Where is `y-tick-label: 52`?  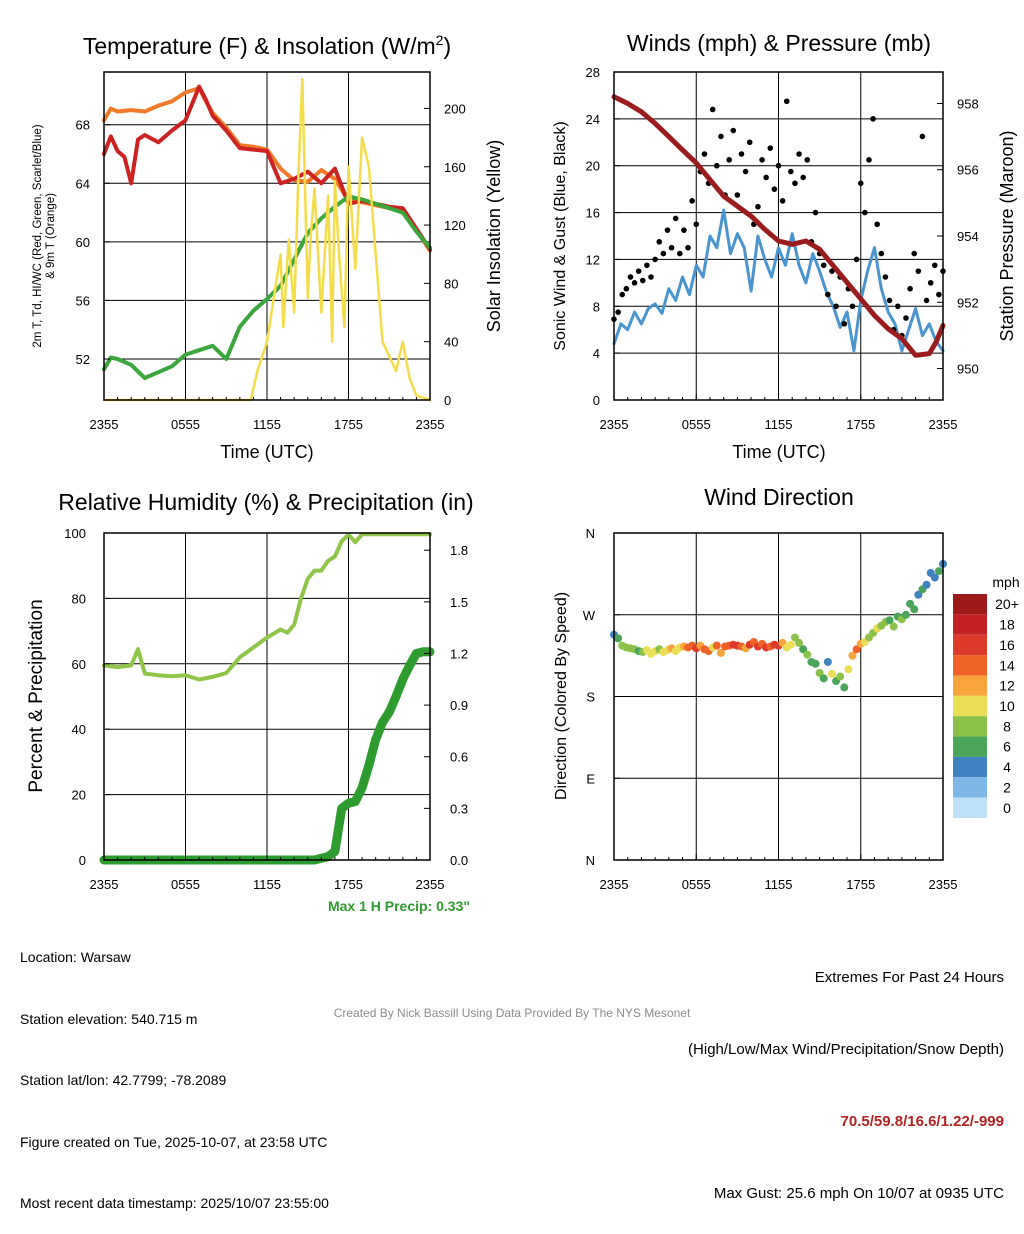 y-tick-label: 52 is located at coordinates (83, 359).